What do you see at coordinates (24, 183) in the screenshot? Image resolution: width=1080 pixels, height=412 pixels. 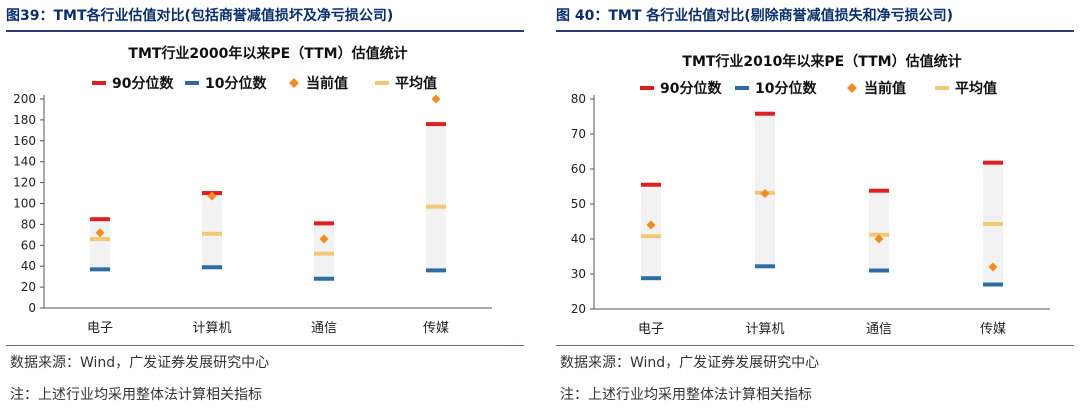 I see `y-tick-label: 120` at bounding box center [24, 183].